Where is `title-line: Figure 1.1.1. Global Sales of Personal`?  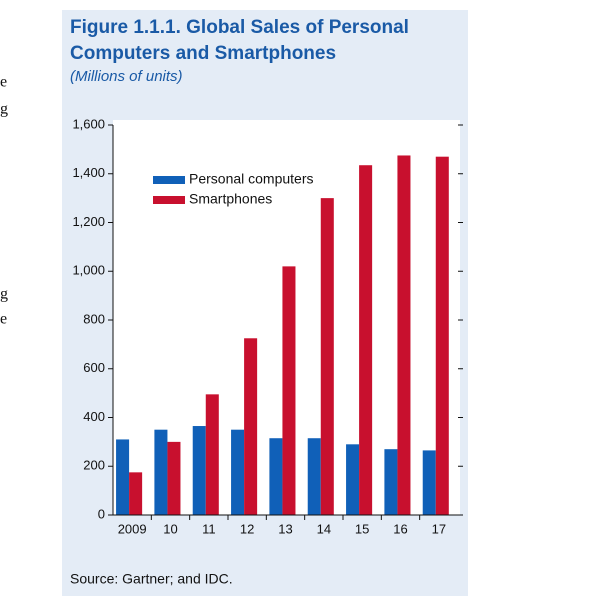
title-line: Figure 1.1.1. Global Sales of Personal is located at coordinates (239, 27).